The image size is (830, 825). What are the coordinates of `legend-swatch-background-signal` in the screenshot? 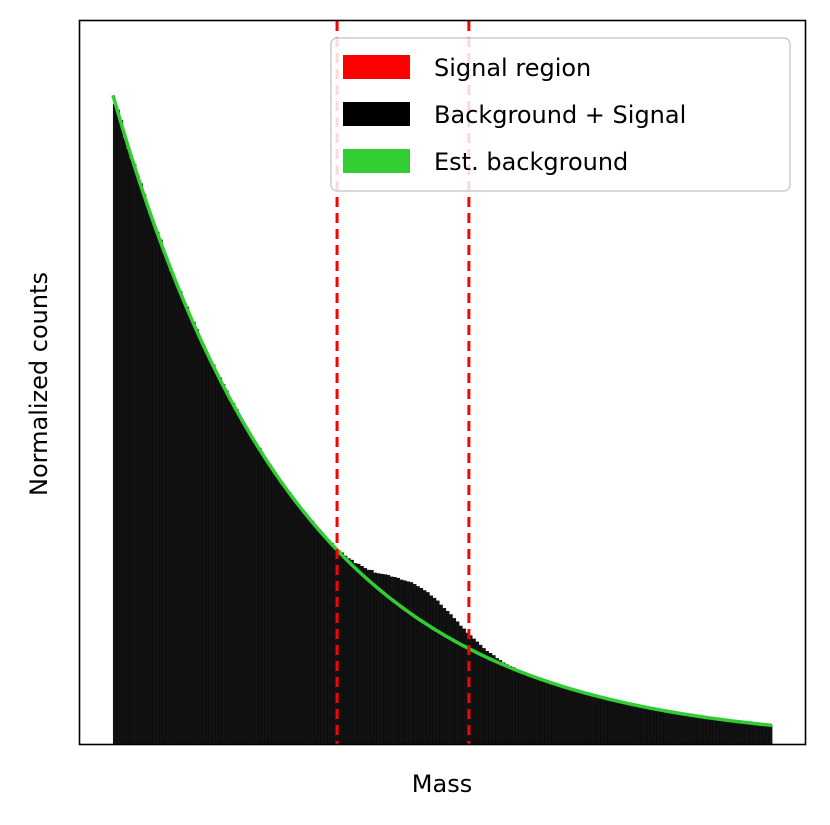 It's located at (376, 114).